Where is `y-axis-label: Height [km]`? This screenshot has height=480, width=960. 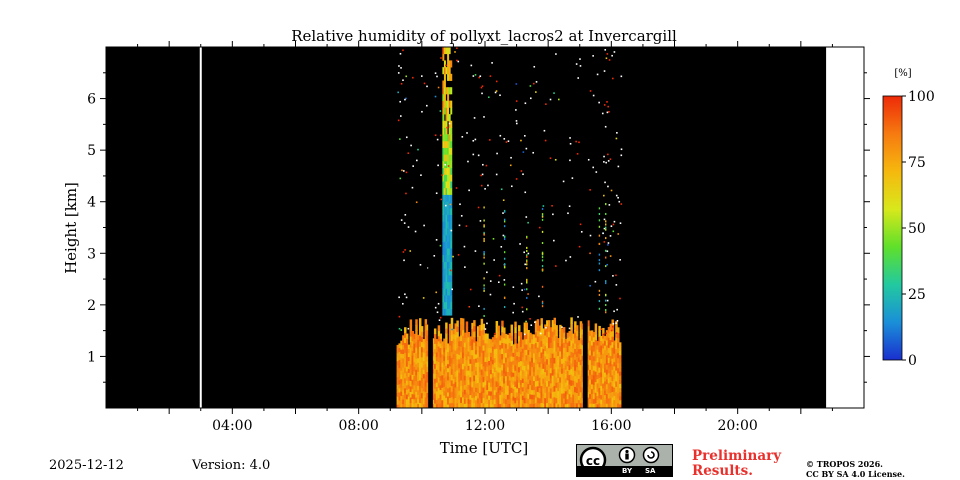
y-axis-label: Height [km] is located at coordinates (71, 228).